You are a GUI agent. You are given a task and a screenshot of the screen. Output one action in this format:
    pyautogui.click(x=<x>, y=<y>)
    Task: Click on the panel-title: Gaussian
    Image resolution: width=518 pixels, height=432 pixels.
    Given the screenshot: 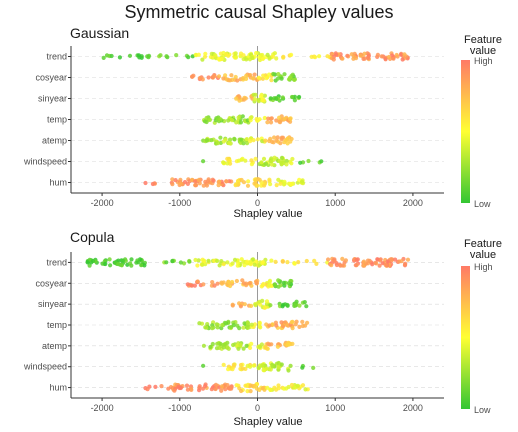 What is the action you would take?
    pyautogui.click(x=99, y=33)
    